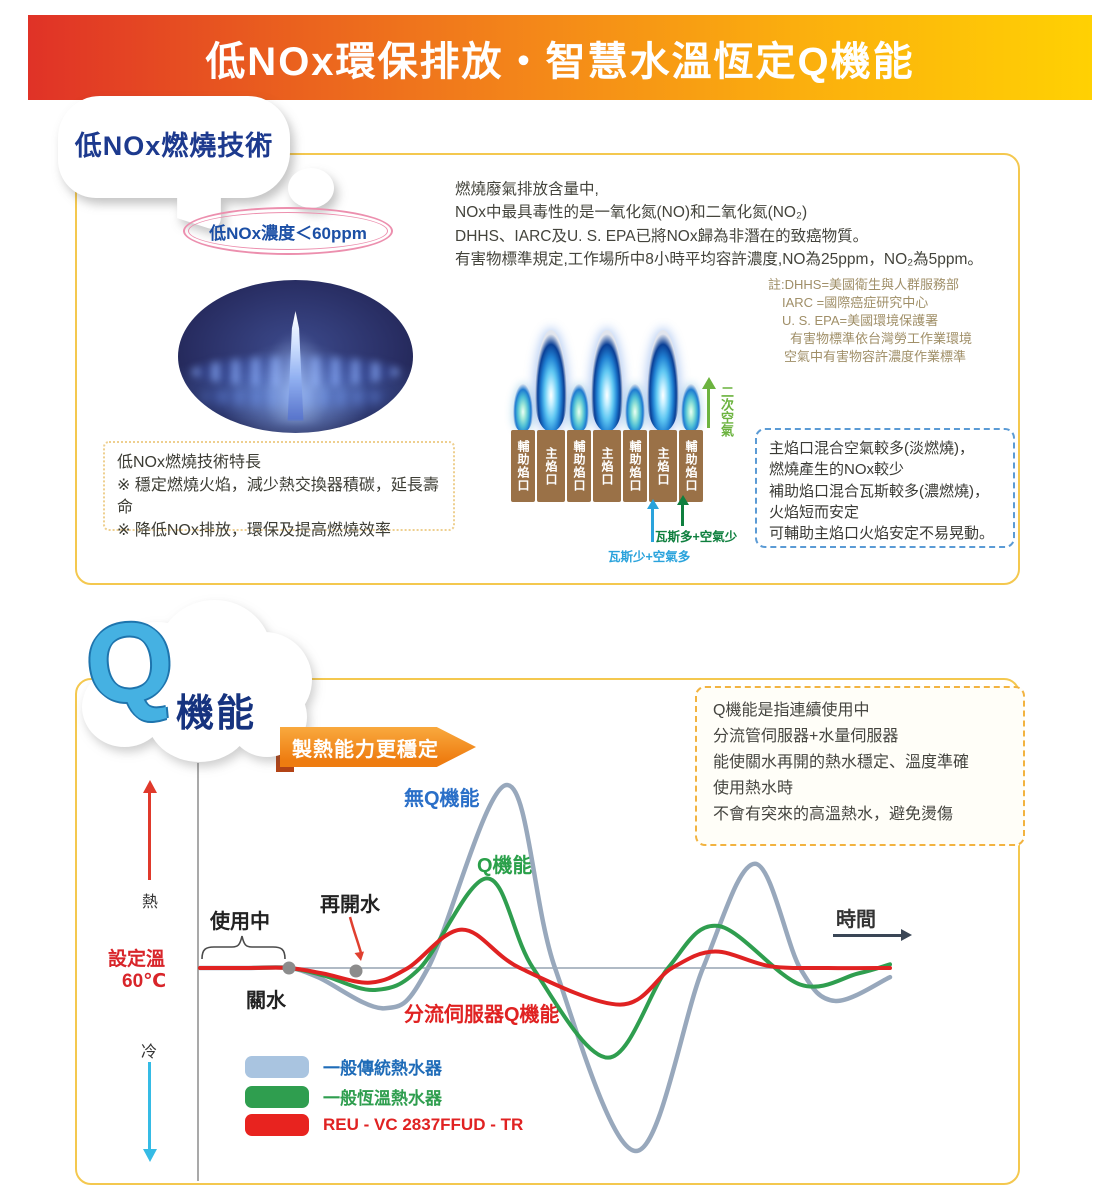  Describe the element at coordinates (355, 935) in the screenshot. I see `reopen-pointer-arrow` at that location.